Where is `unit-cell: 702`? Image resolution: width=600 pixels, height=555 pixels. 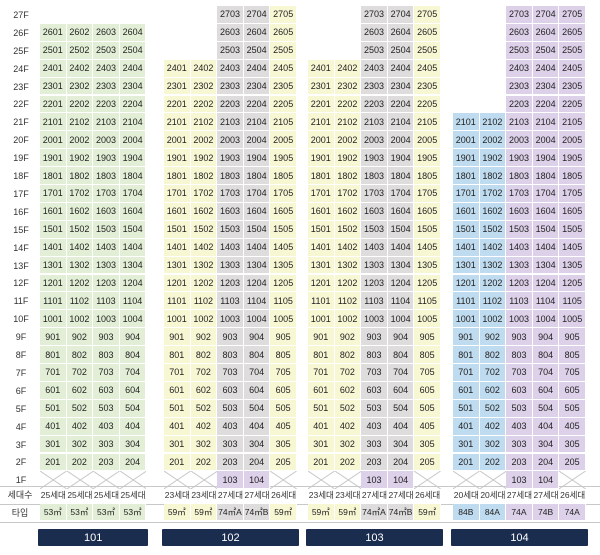 unit-cell: 702 is located at coordinates (204, 373).